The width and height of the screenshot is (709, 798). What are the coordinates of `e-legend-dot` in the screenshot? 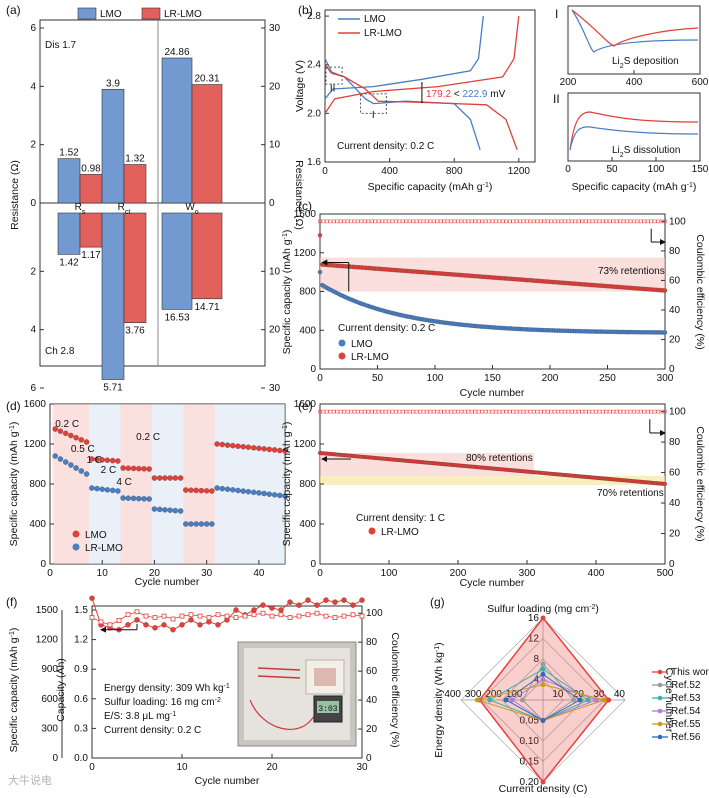 It's located at (372, 531).